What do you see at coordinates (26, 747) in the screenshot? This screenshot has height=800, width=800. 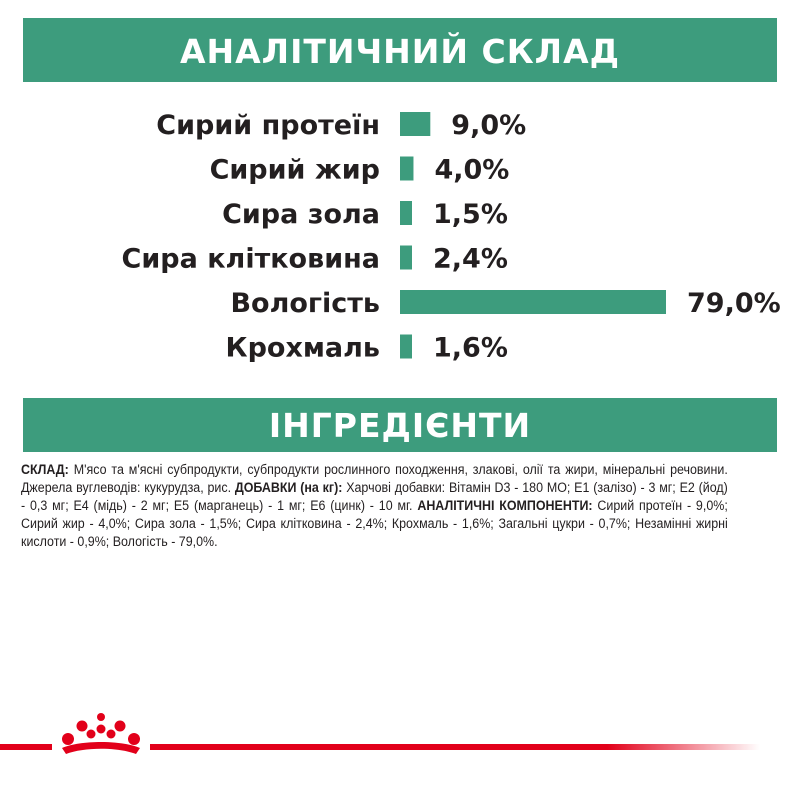 I see `footer-line-left` at bounding box center [26, 747].